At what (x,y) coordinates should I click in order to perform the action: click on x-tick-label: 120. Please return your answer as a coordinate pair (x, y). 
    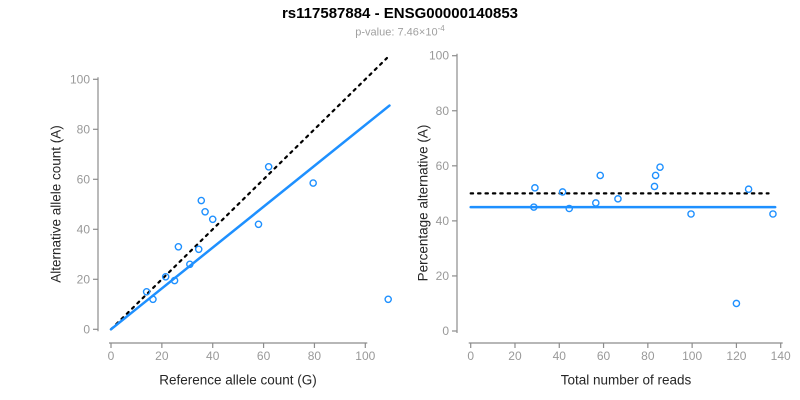
    Looking at the image, I should click on (736, 356).